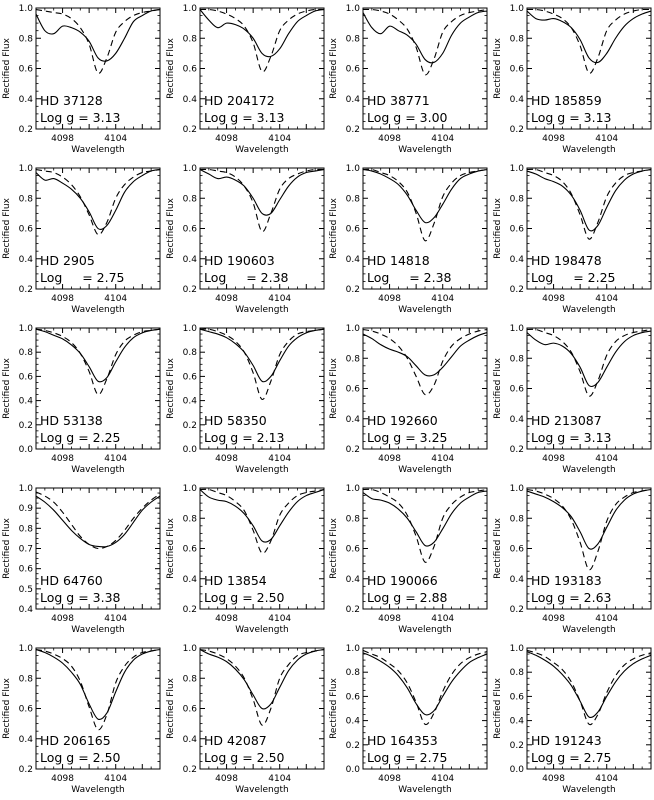 This screenshot has height=800, width=654. I want to click on star-name-label: HD 206165, so click(75, 740).